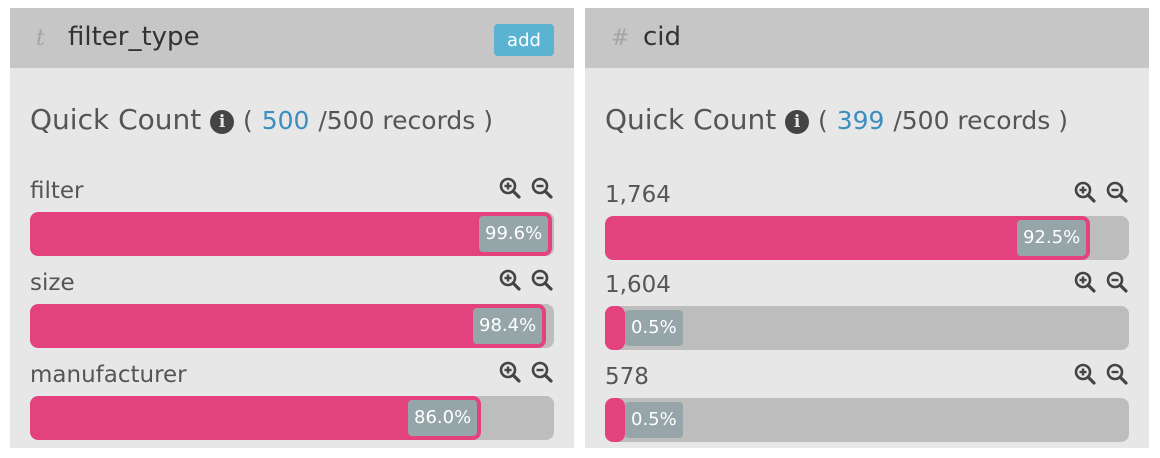 The width and height of the screenshot is (1160, 458). I want to click on value-row: 1,604 0.5%, so click(867, 316).